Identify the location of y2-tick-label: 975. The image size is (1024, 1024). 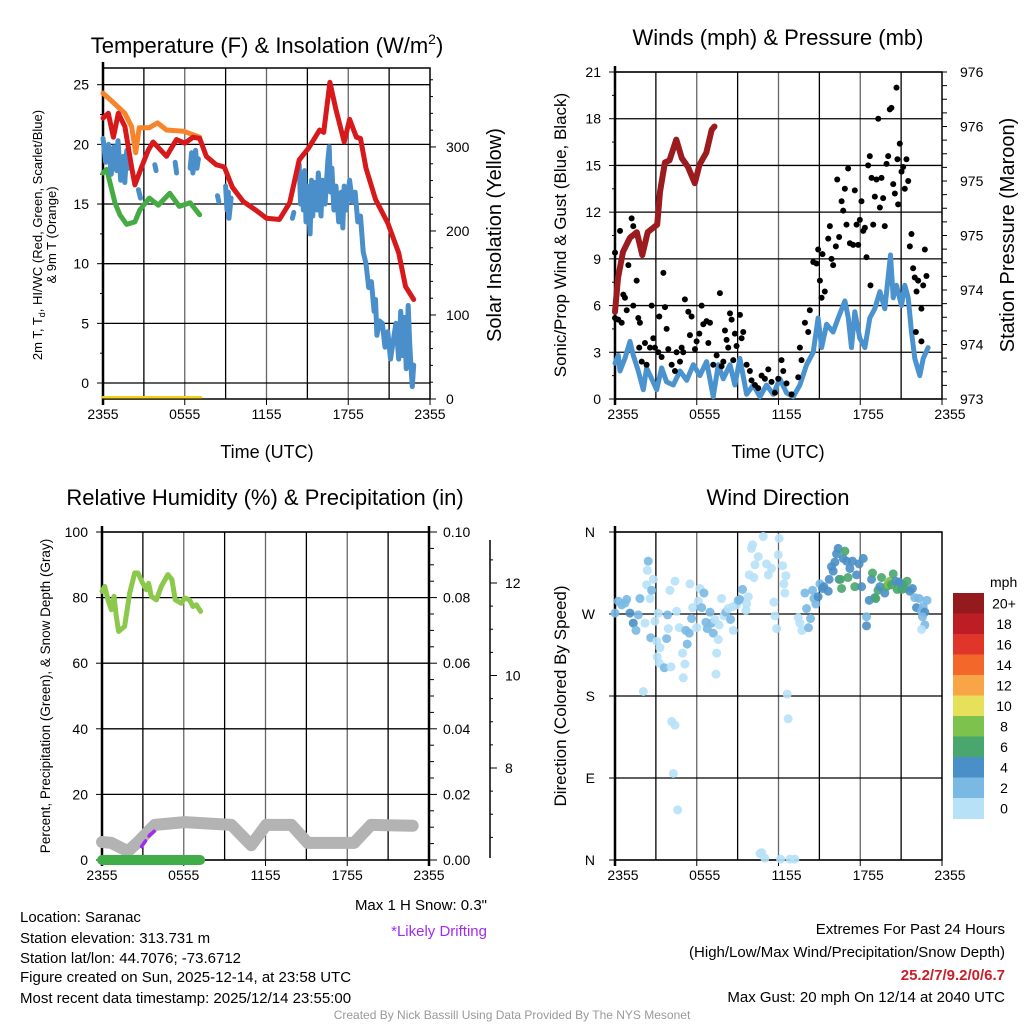
(972, 236).